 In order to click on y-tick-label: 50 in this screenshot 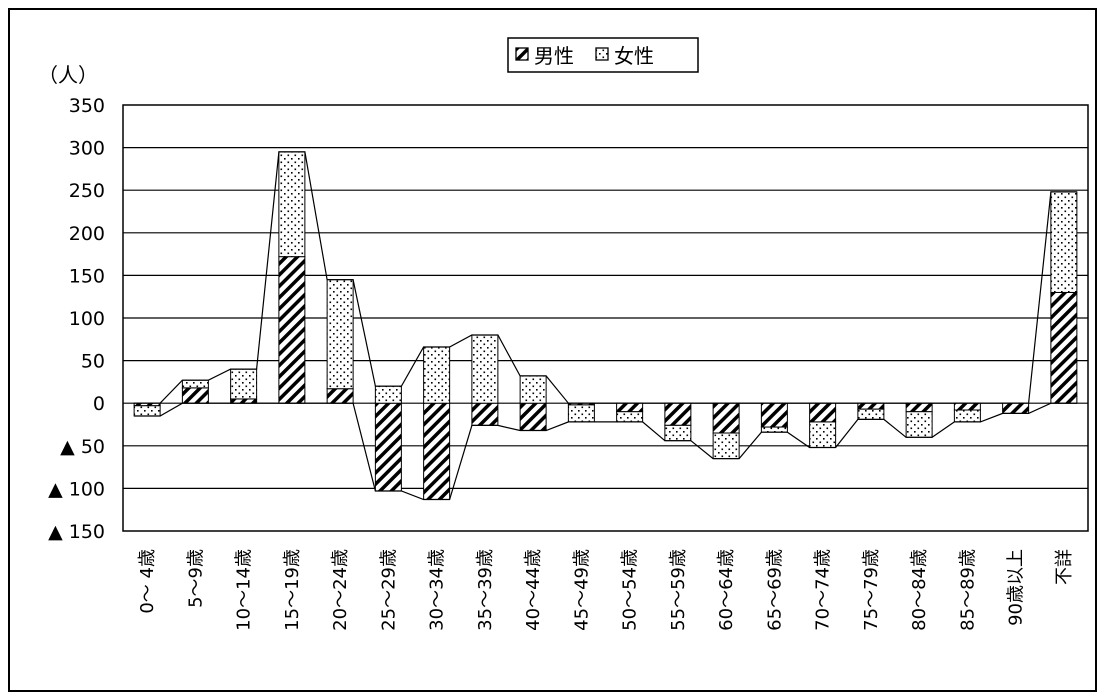, I will do `click(93, 362)`.